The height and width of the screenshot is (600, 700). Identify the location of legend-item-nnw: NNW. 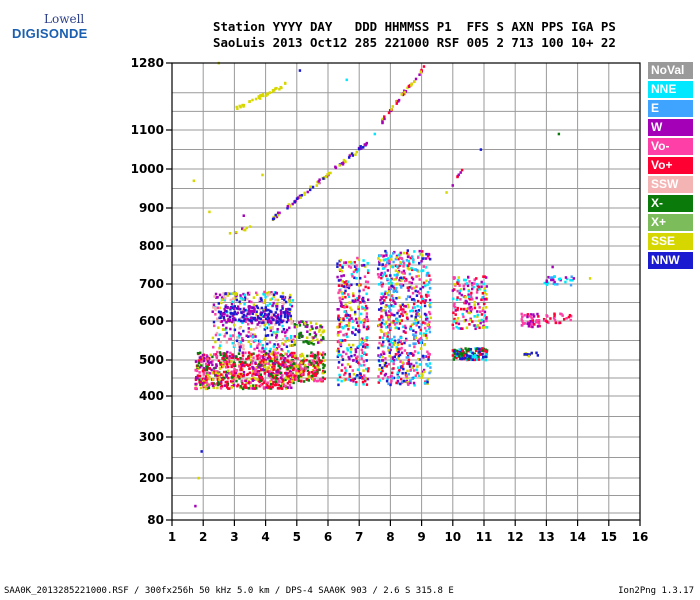
(670, 260).